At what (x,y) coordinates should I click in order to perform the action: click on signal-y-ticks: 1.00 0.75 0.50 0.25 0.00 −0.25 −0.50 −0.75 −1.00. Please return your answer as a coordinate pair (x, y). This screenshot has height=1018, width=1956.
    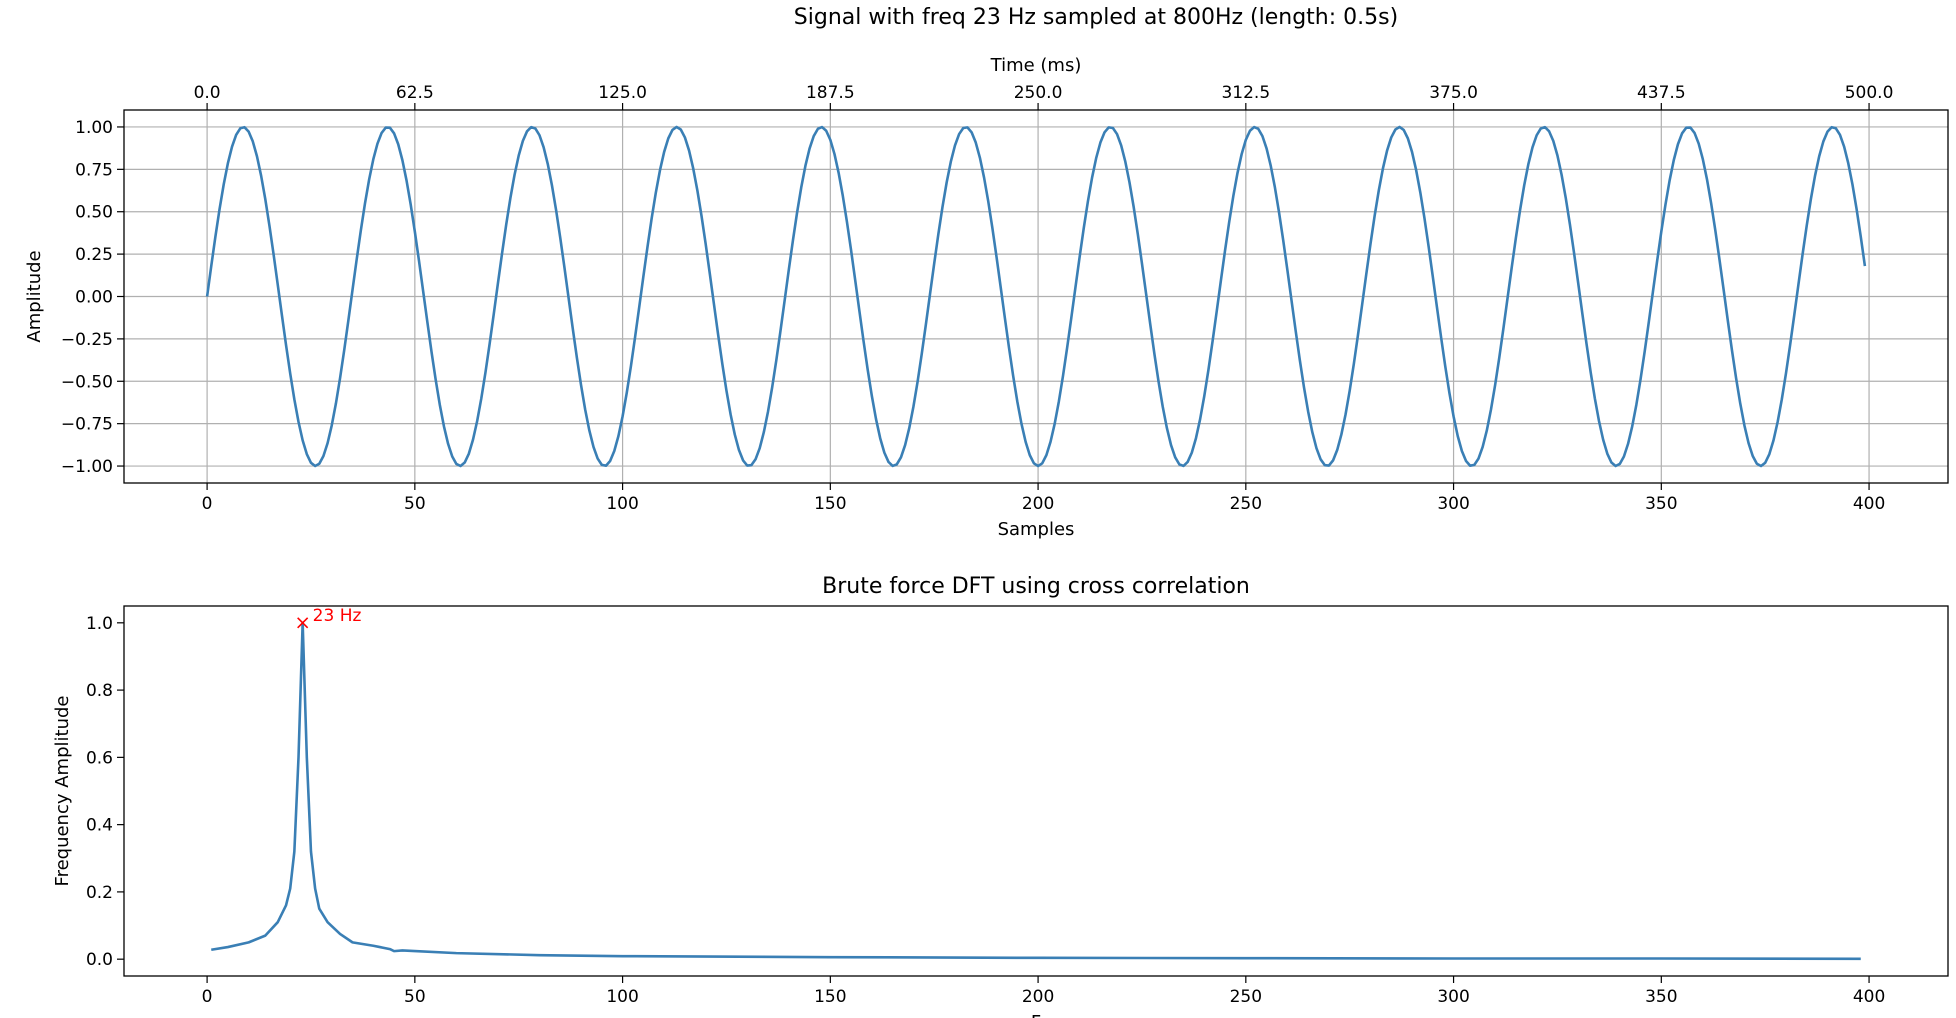
    Looking at the image, I should click on (92, 297).